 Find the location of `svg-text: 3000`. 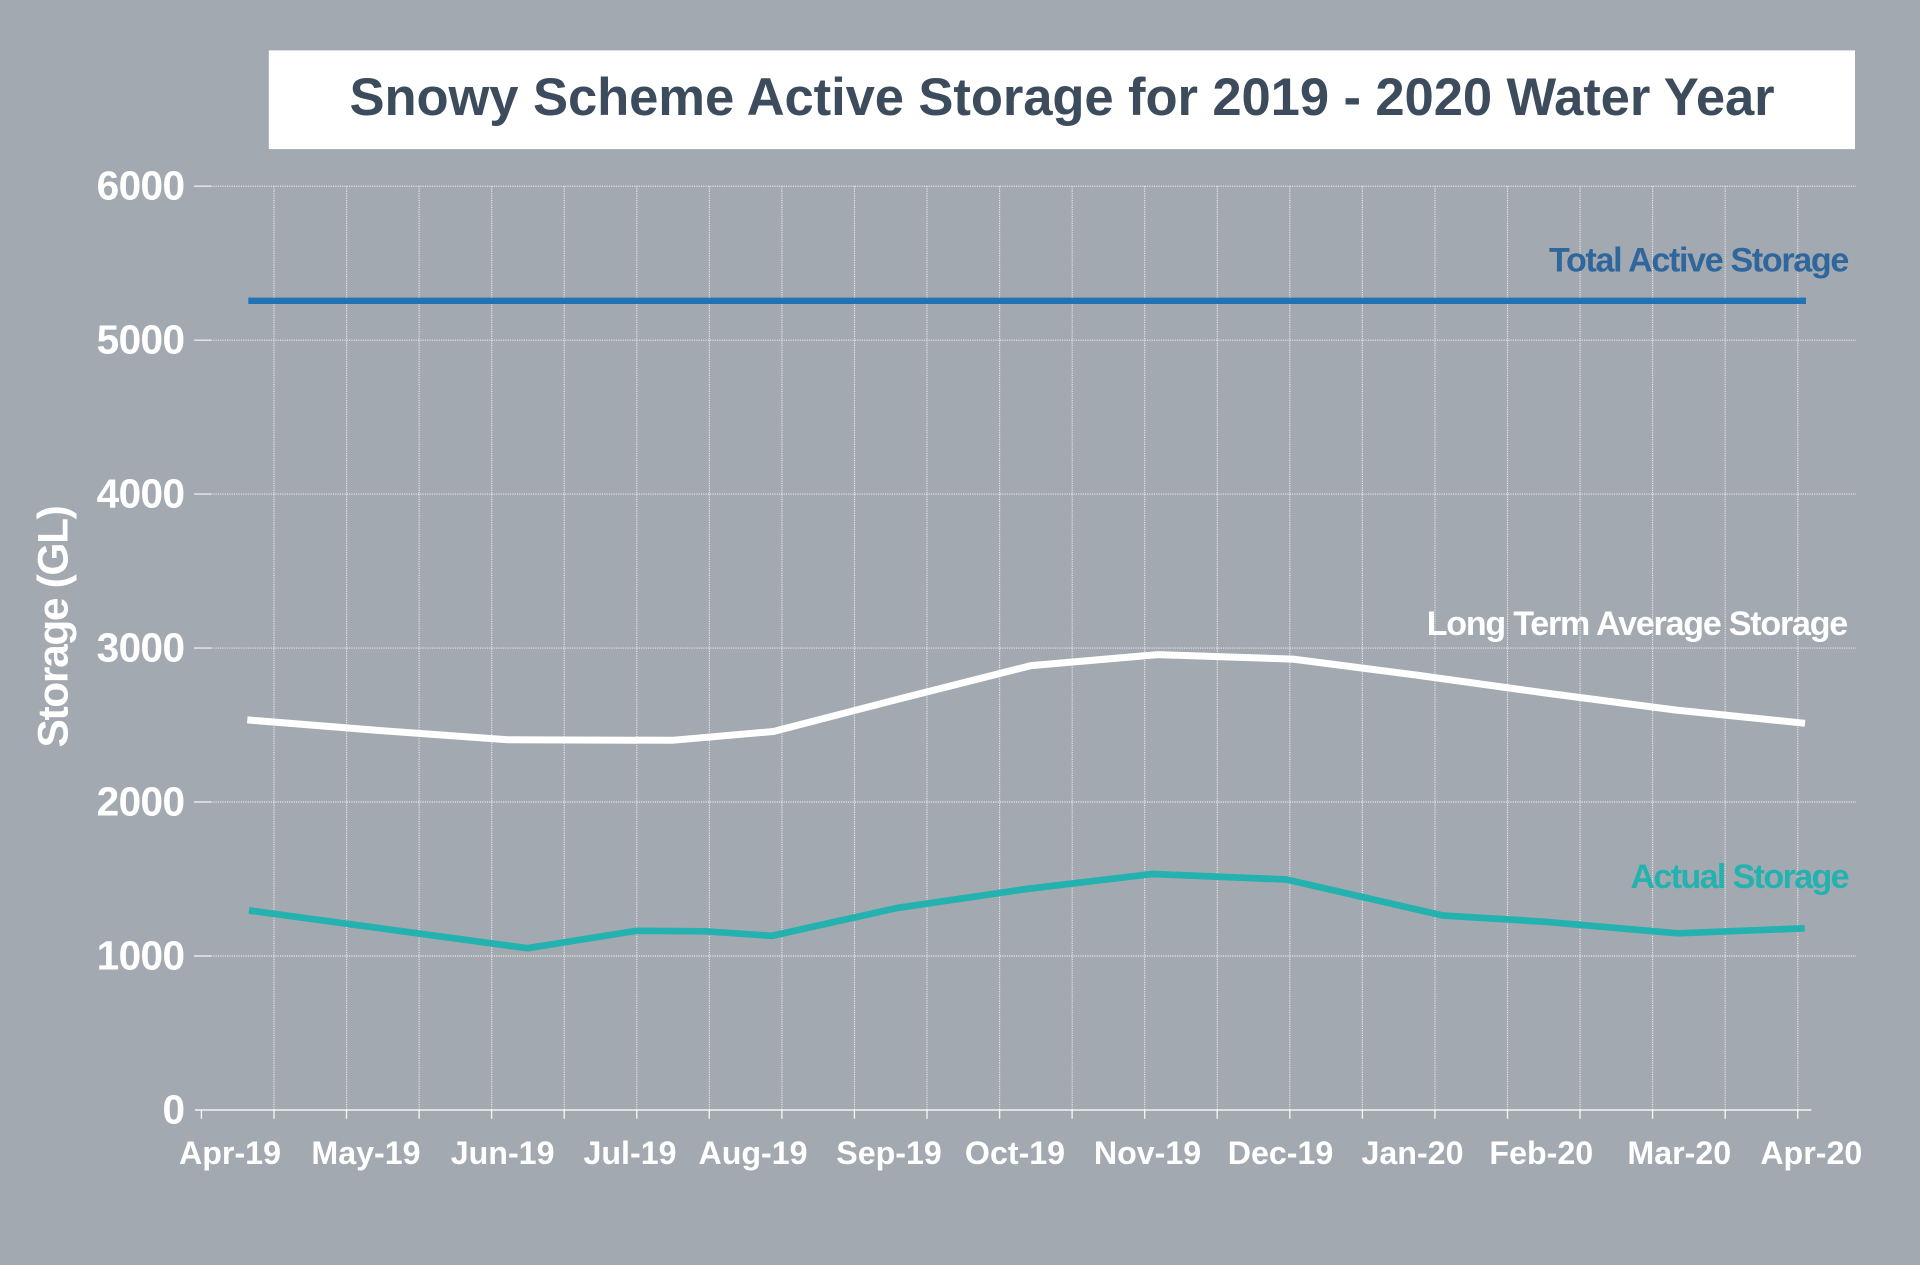

svg-text: 3000 is located at coordinates (141, 647).